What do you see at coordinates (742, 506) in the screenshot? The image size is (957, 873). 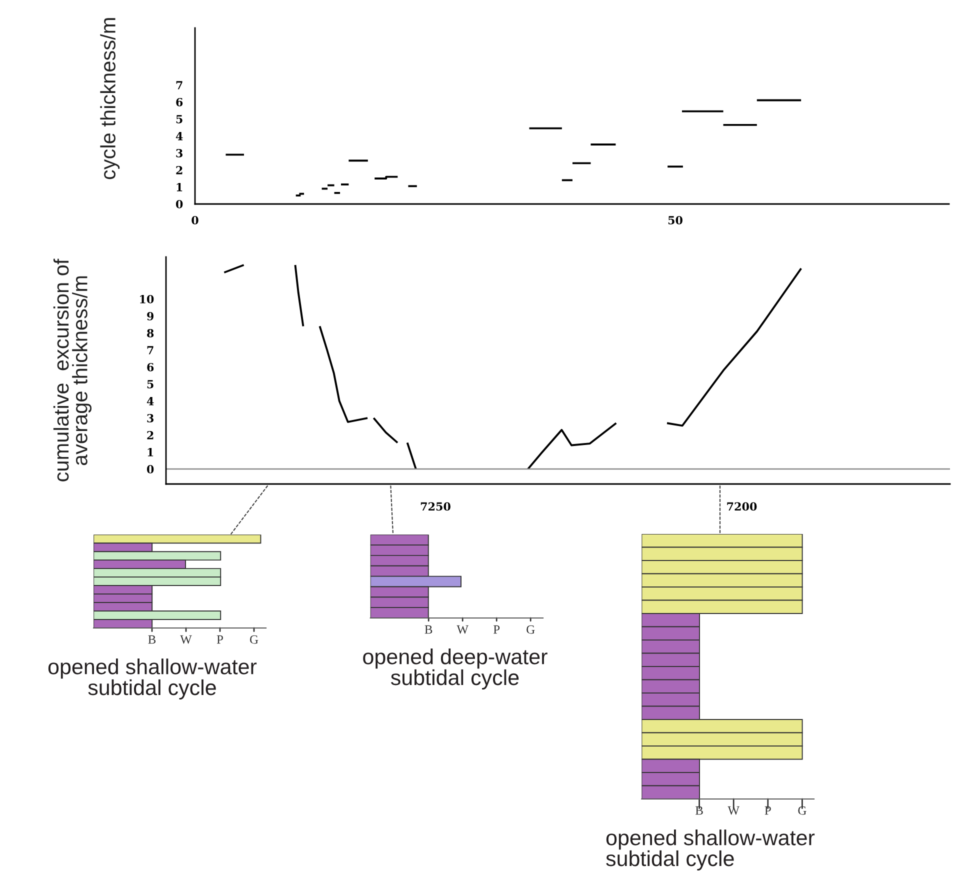 I see `x-tick-label: 7200` at bounding box center [742, 506].